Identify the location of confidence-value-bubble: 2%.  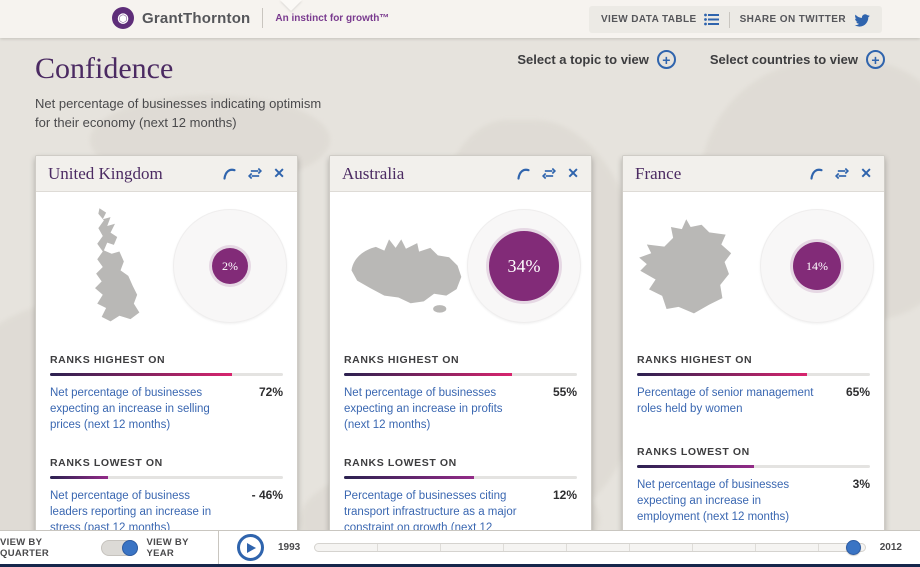
(230, 266).